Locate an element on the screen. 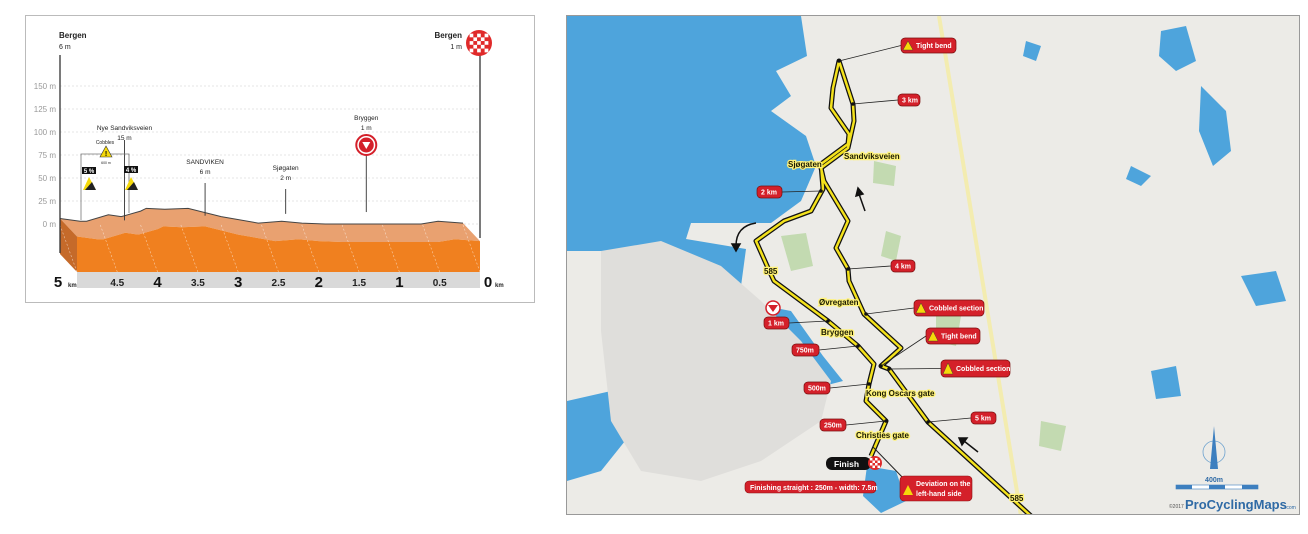 This screenshot has width=1308, height=534. landmark-elevation: 2 m is located at coordinates (285, 178).